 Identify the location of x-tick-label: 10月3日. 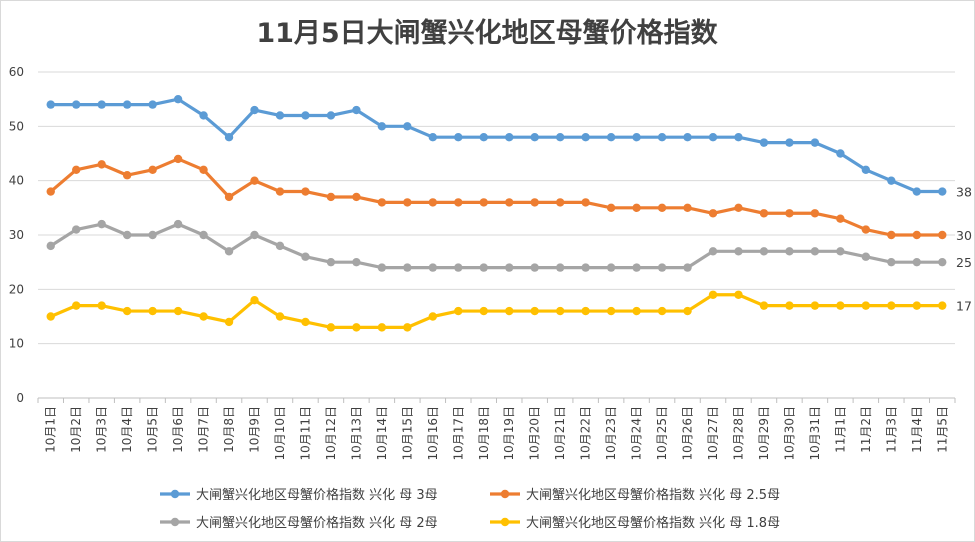
(102, 429).